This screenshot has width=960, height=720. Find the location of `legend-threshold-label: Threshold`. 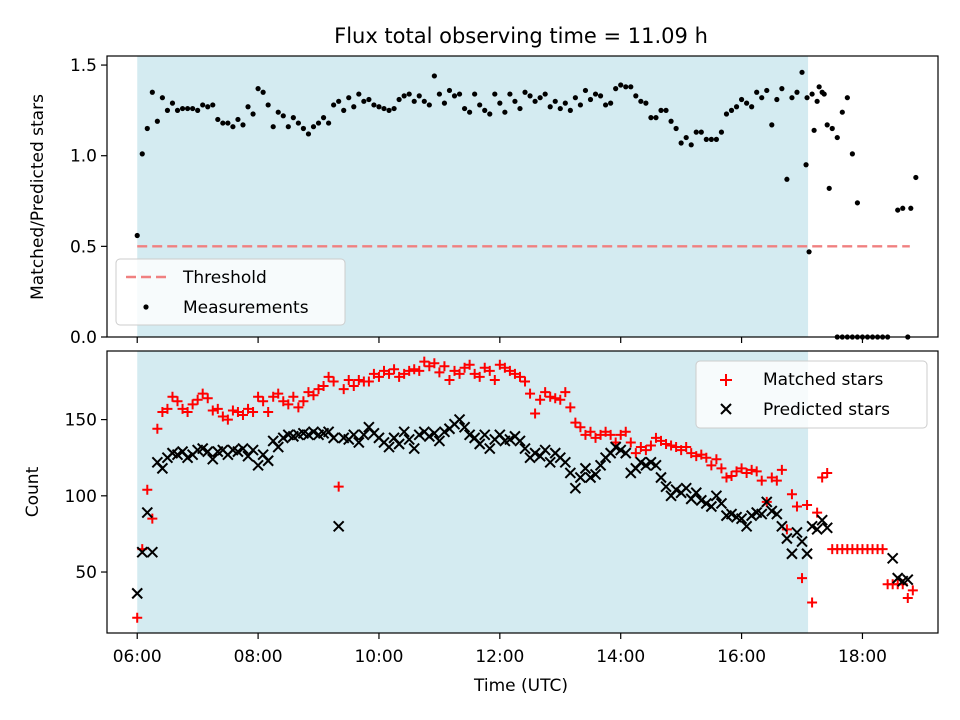

legend-threshold-label: Threshold is located at coordinates (224, 278).